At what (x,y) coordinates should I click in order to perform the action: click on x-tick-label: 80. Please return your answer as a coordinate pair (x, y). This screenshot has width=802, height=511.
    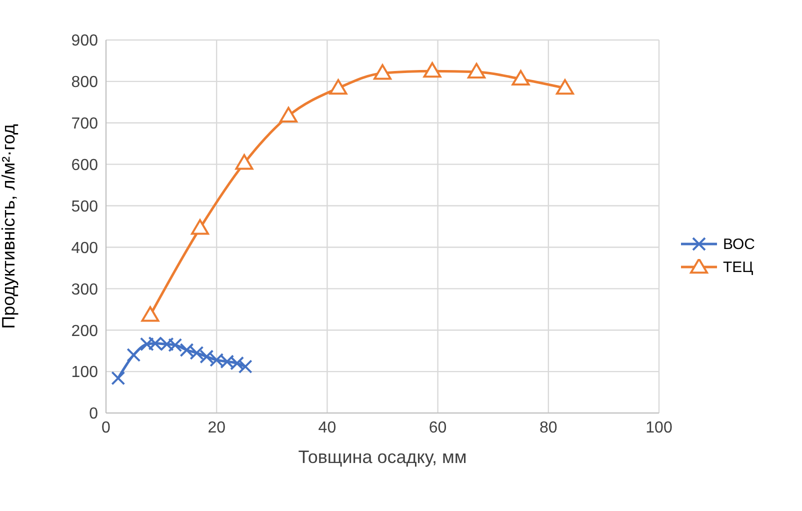
    Looking at the image, I should click on (549, 427).